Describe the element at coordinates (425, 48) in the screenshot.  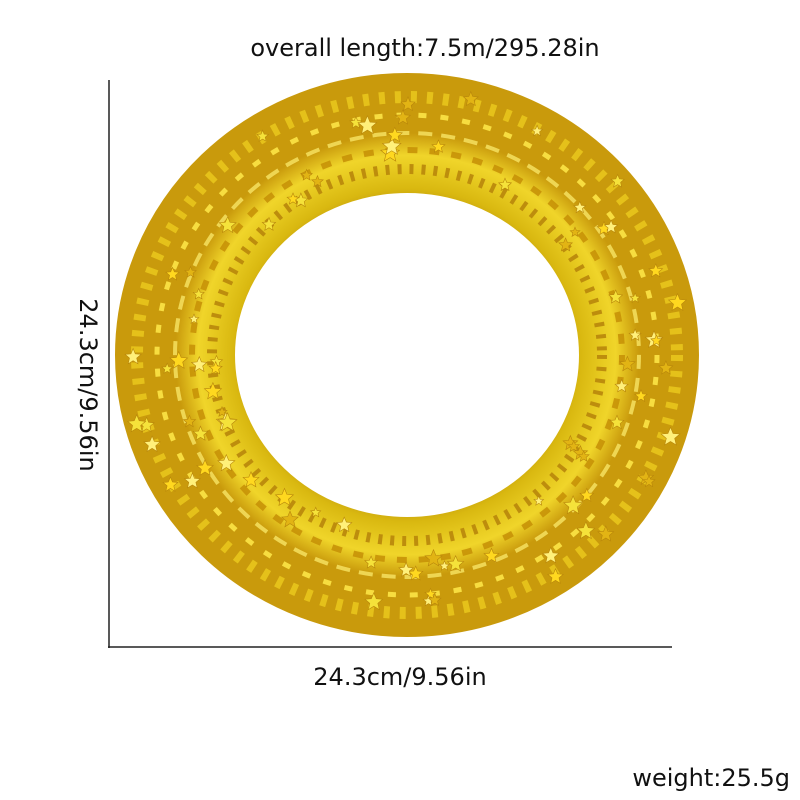
I see `overall-length-label: overall length:7.5m/295.28in` at that location.